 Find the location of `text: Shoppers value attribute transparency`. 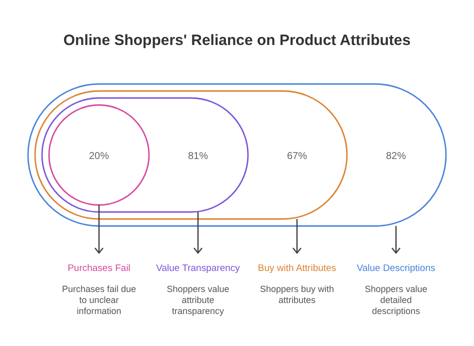

text: Shoppers value attribute transparency is located at coordinates (198, 300).